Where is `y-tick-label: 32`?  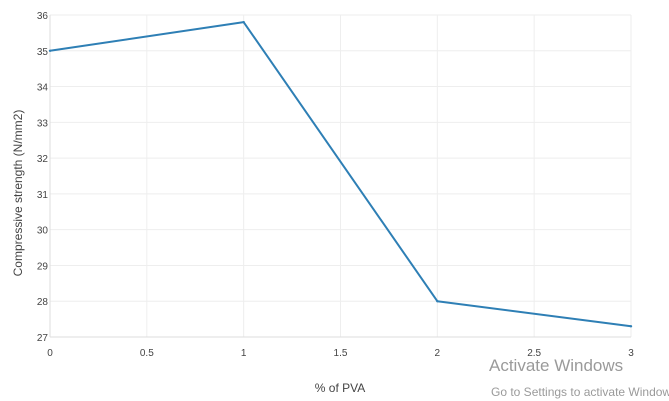
y-tick-label: 32 is located at coordinates (43, 159).